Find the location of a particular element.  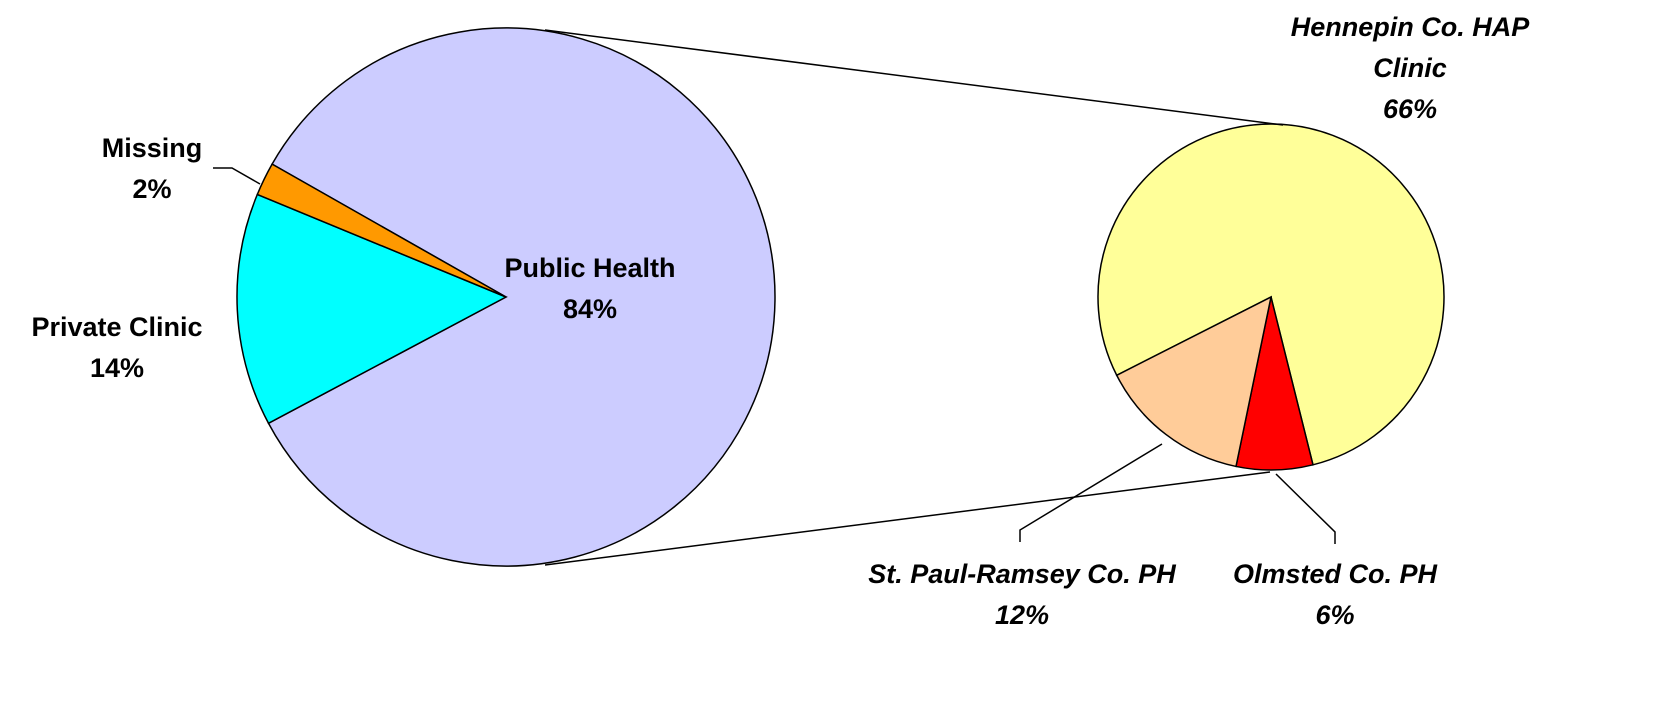

slice-label: Private Clinic 14% is located at coordinates (117, 348).